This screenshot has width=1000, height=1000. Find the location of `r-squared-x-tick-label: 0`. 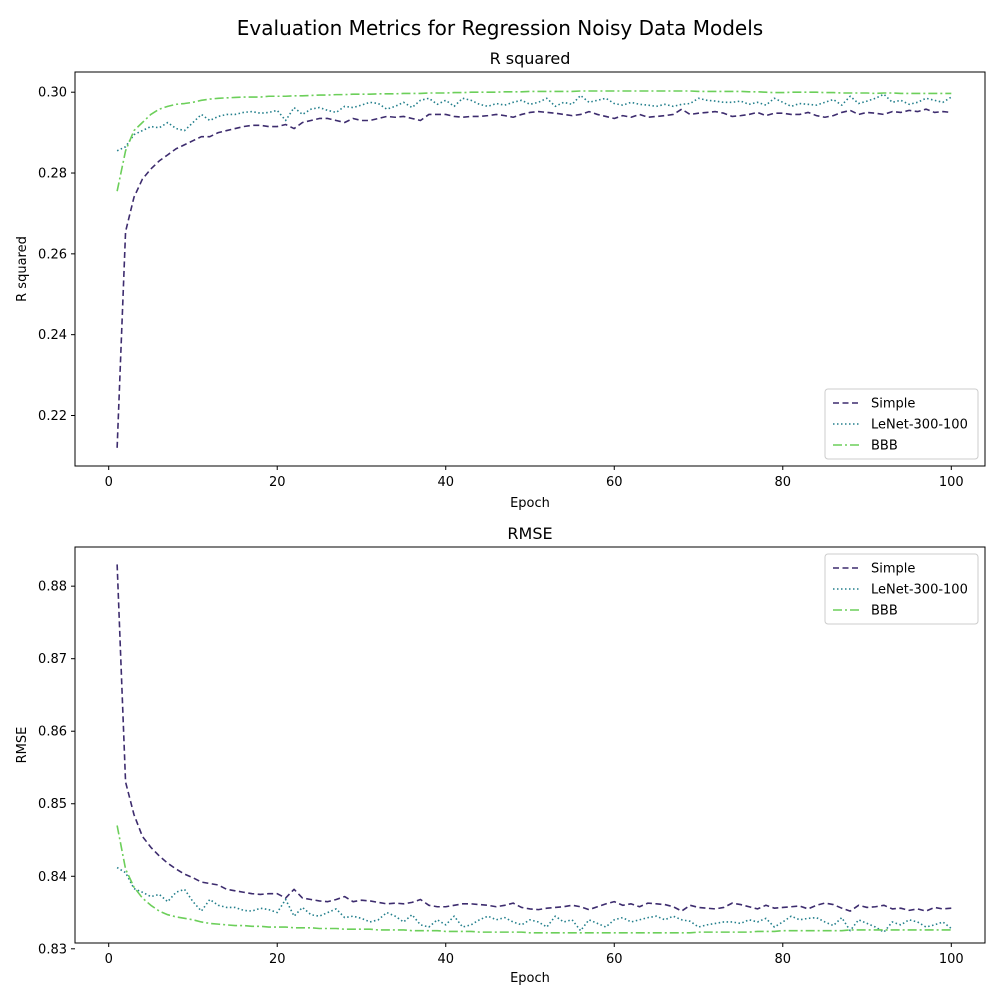

r-squared-x-tick-label: 0 is located at coordinates (109, 482).